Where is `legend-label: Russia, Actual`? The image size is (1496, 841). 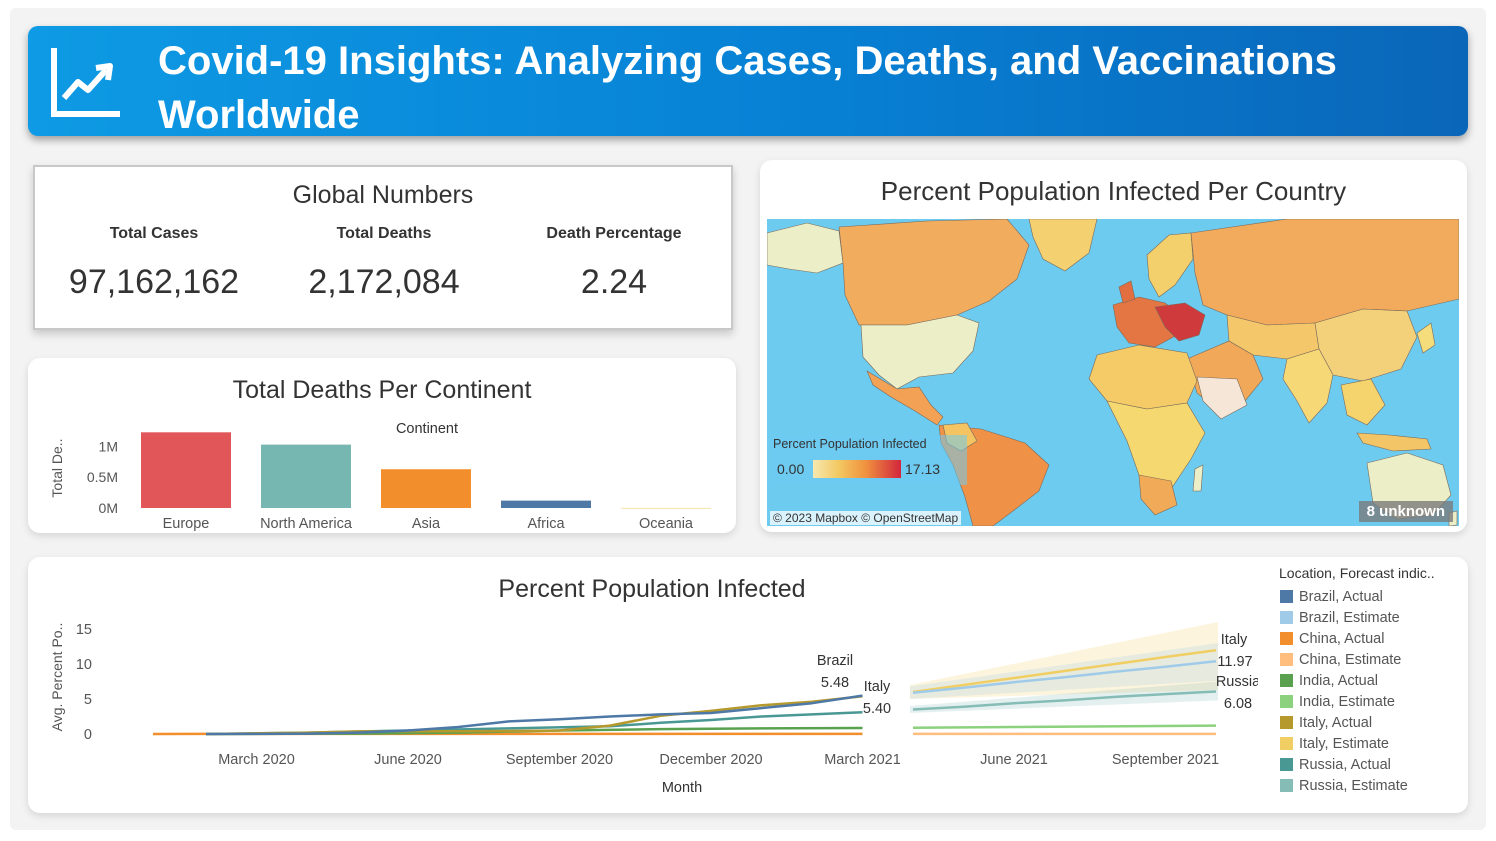 legend-label: Russia, Actual is located at coordinates (1345, 765).